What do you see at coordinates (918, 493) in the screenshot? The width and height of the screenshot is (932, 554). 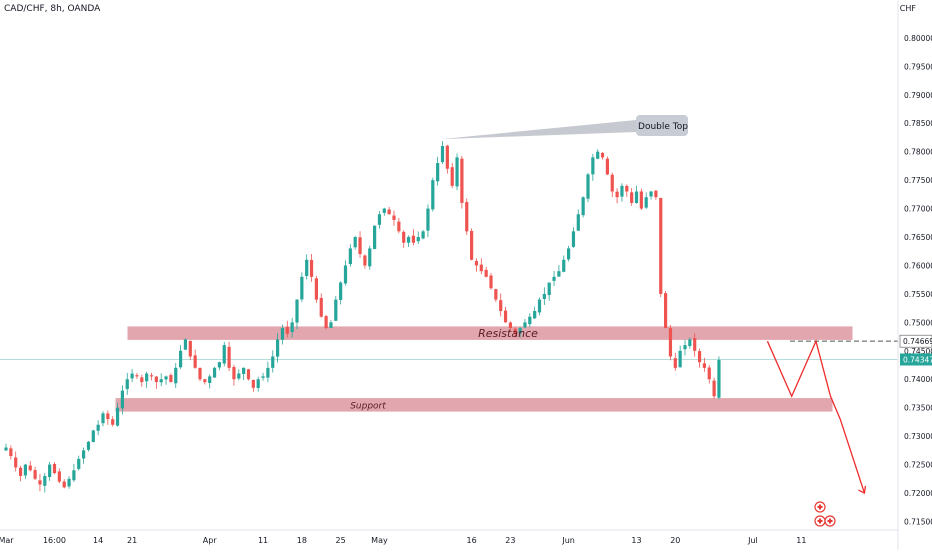 I see `price-tick-label: 0.72000` at bounding box center [918, 493].